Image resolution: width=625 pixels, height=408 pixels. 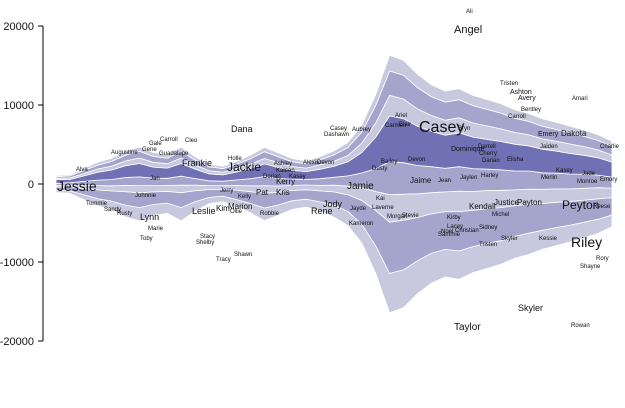 I want to click on stream-label: Monroe, so click(x=587, y=182).